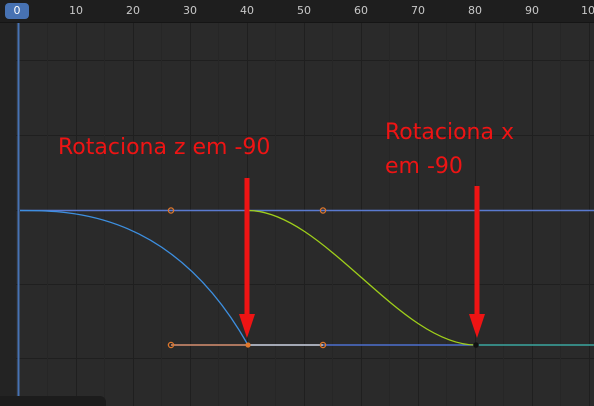  Describe the element at coordinates (247, 10) in the screenshot. I see `ruler-tick-label: 40` at that location.